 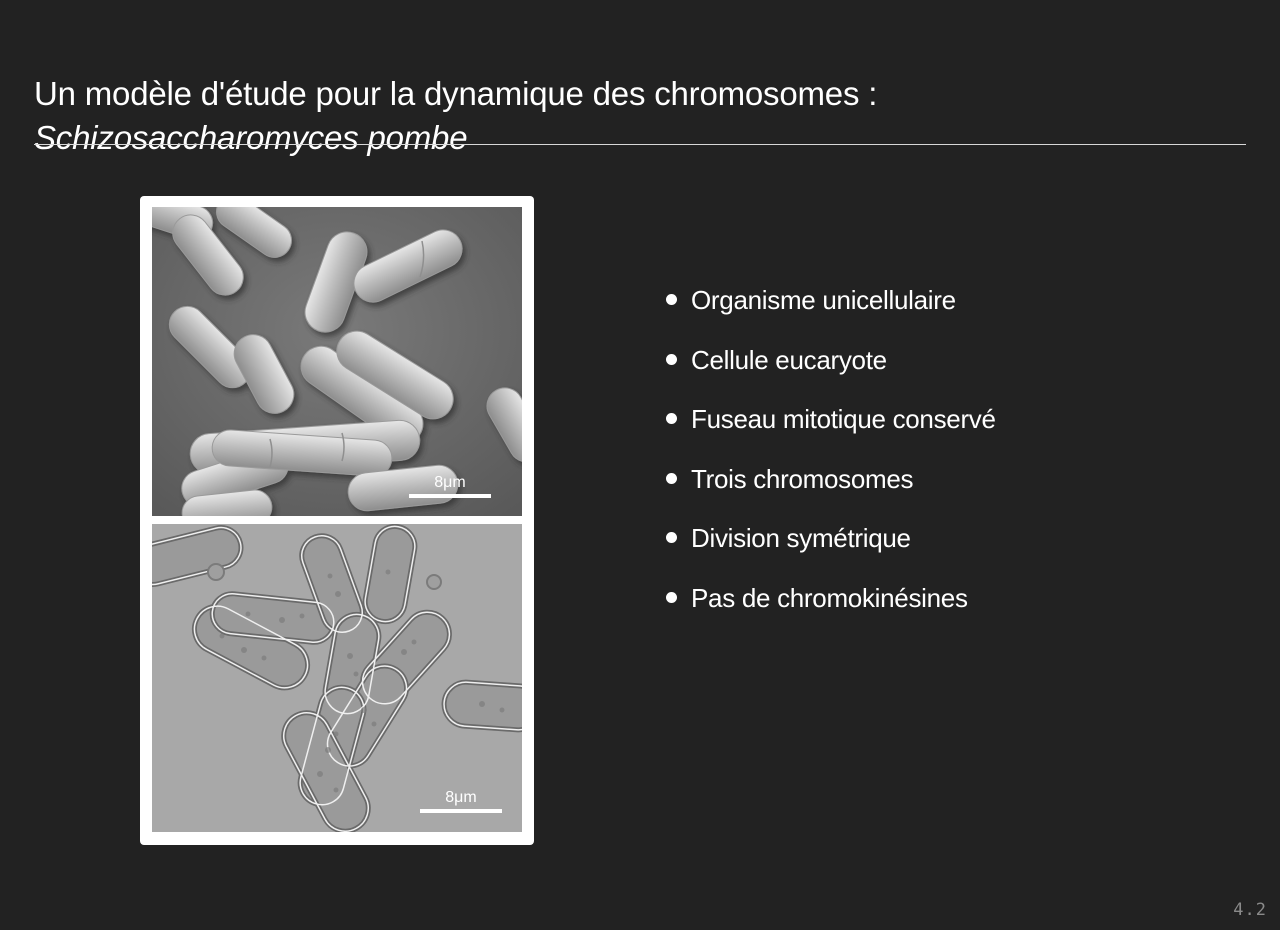 I want to click on bullet-text: Pas de chromokinésines, so click(x=829, y=597).